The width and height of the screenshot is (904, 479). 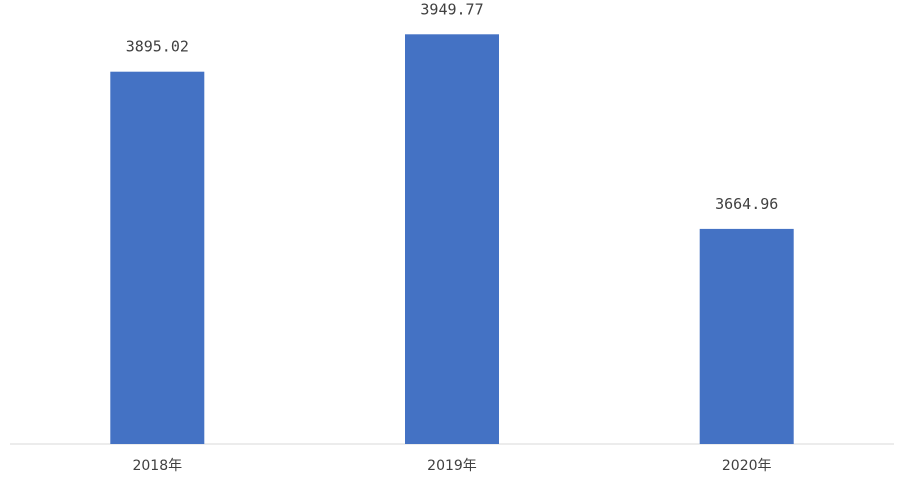 What do you see at coordinates (452, 466) in the screenshot?
I see `x-tick-label-1: 2019年` at bounding box center [452, 466].